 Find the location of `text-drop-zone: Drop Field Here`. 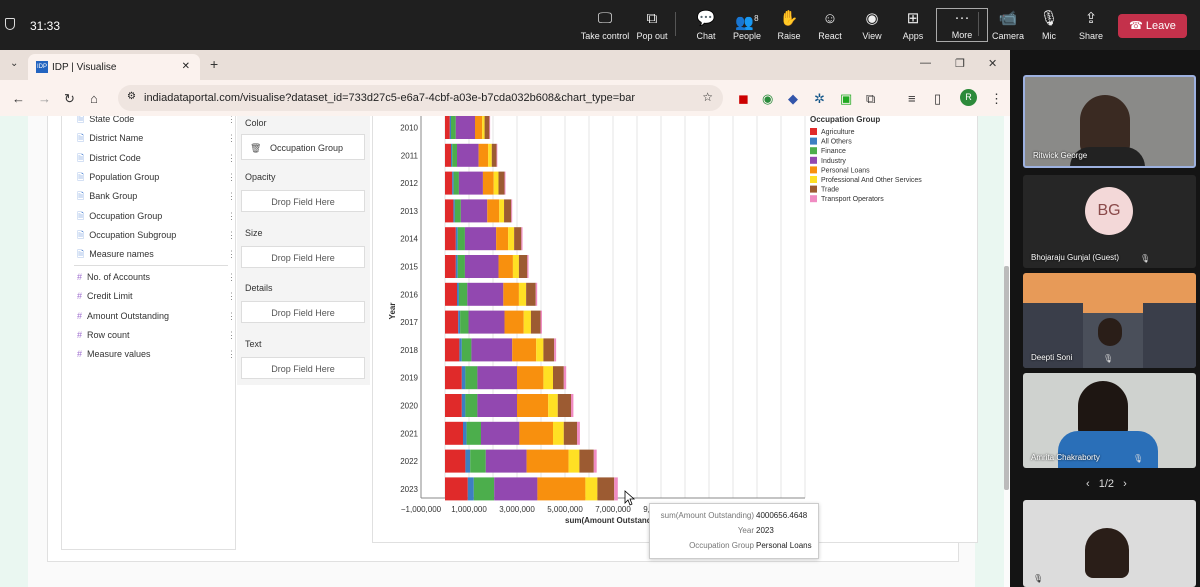

text-drop-zone: Drop Field Here is located at coordinates (303, 368).